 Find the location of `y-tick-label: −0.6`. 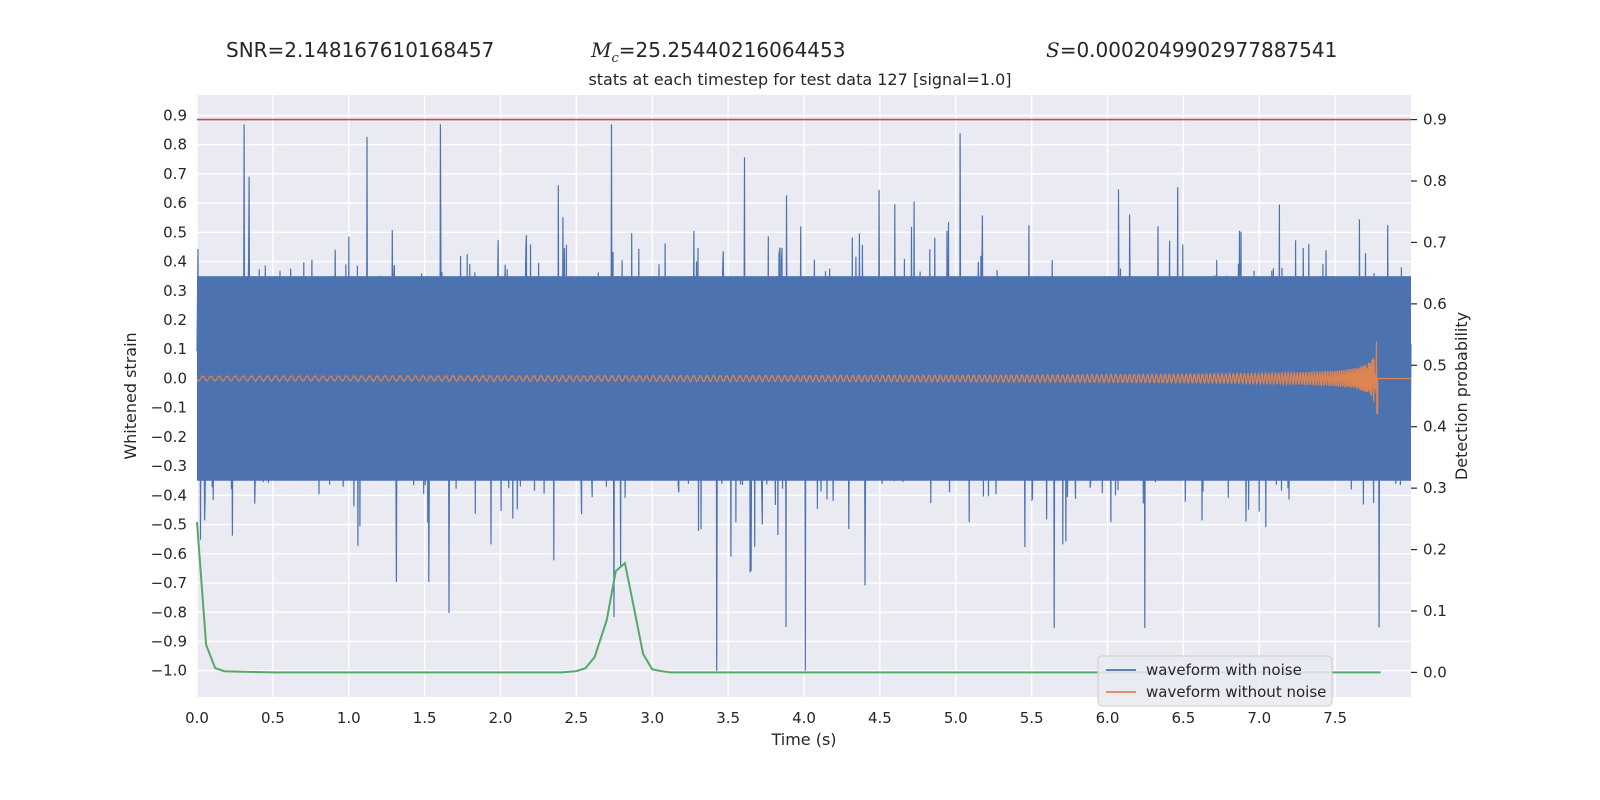

y-tick-label: −0.6 is located at coordinates (169, 554).